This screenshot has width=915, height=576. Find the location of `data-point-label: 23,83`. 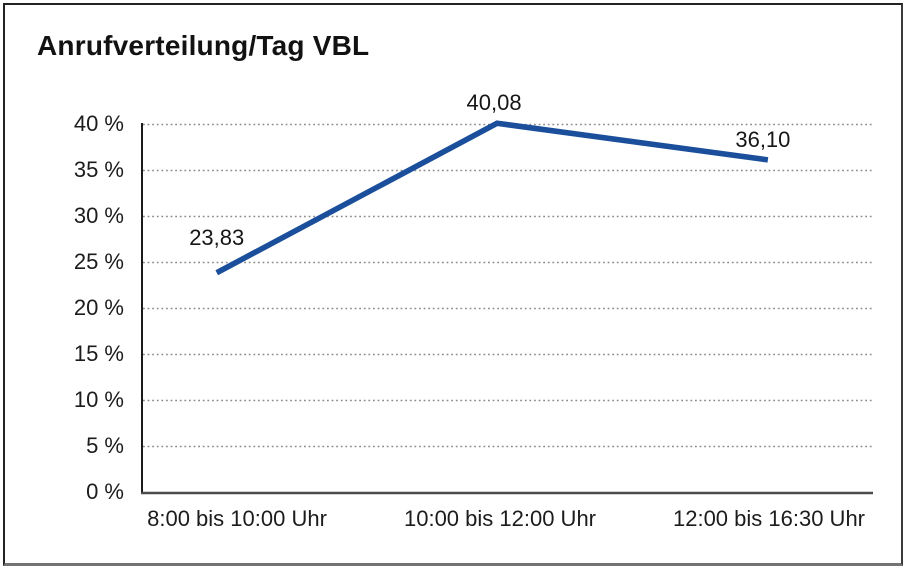

data-point-label: 23,83 is located at coordinates (217, 237).